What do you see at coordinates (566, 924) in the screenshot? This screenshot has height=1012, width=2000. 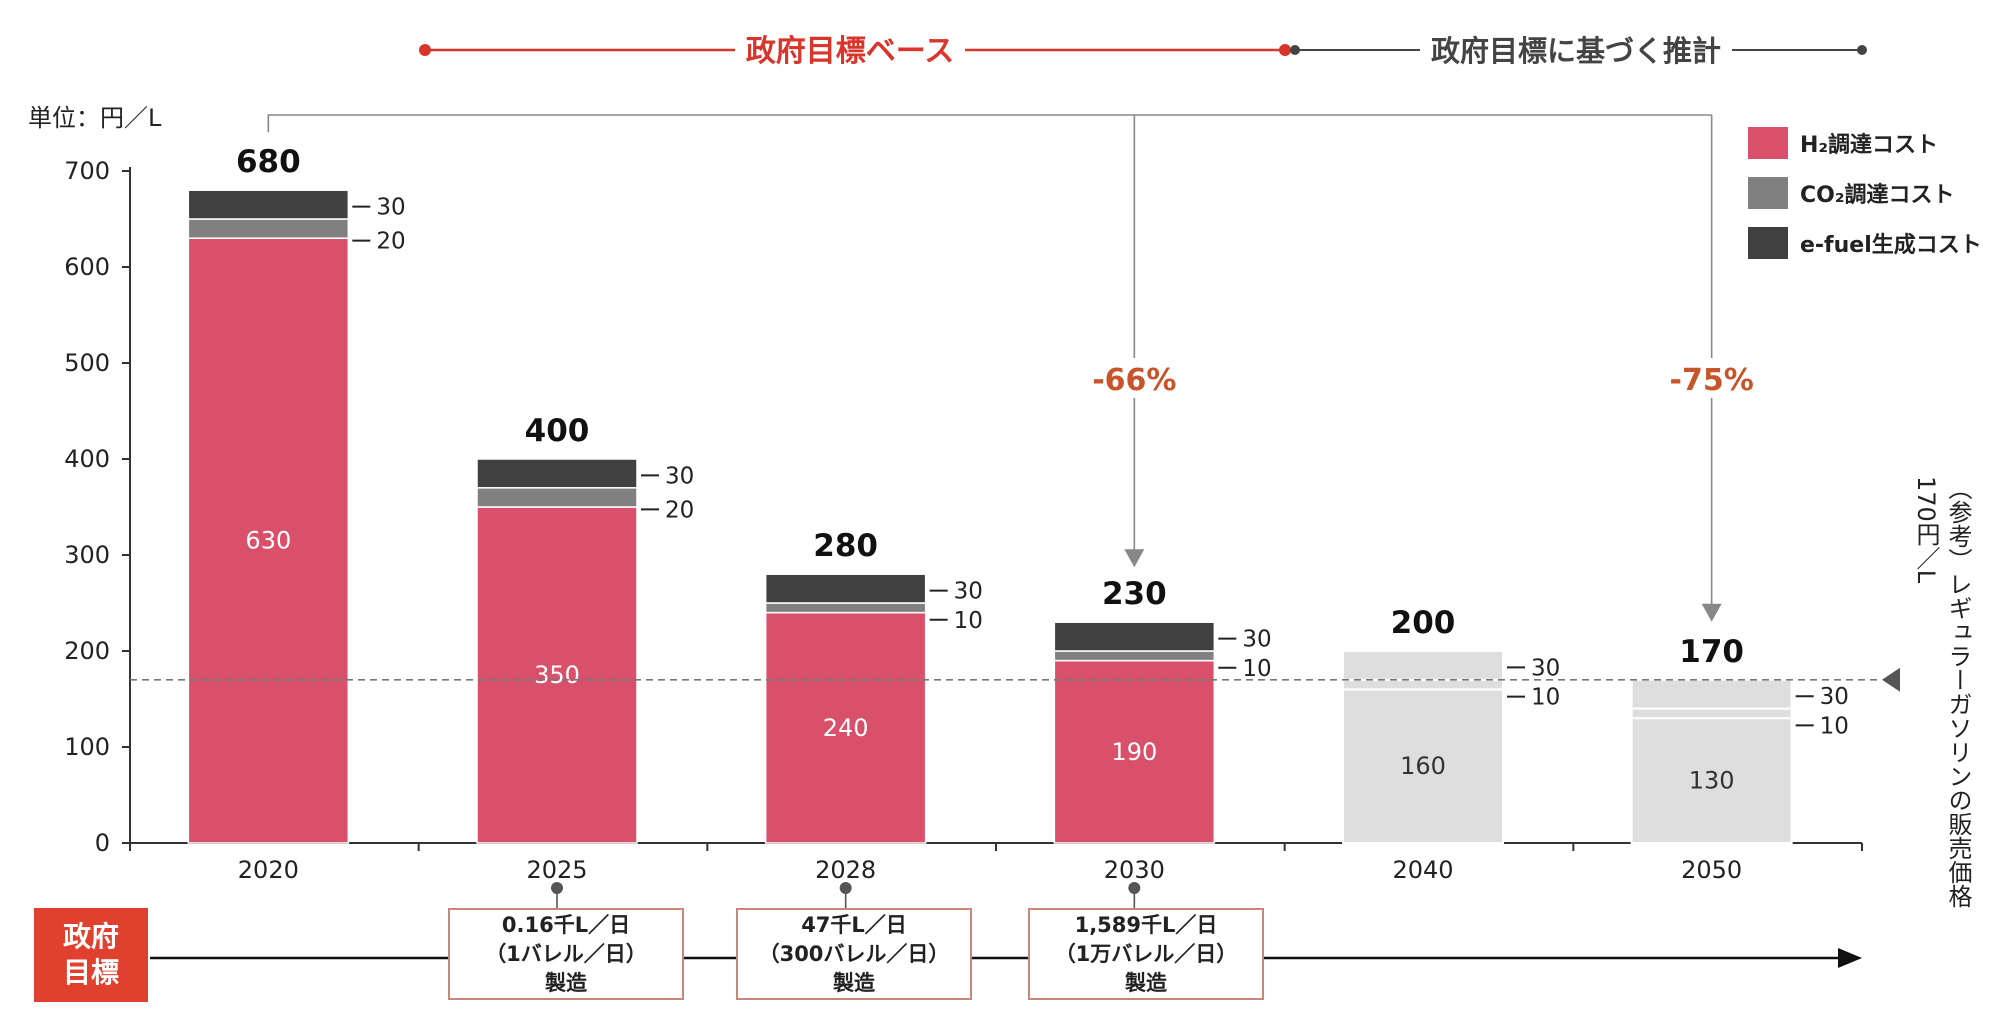 I see `milestone-line: 0.16千L／日` at bounding box center [566, 924].